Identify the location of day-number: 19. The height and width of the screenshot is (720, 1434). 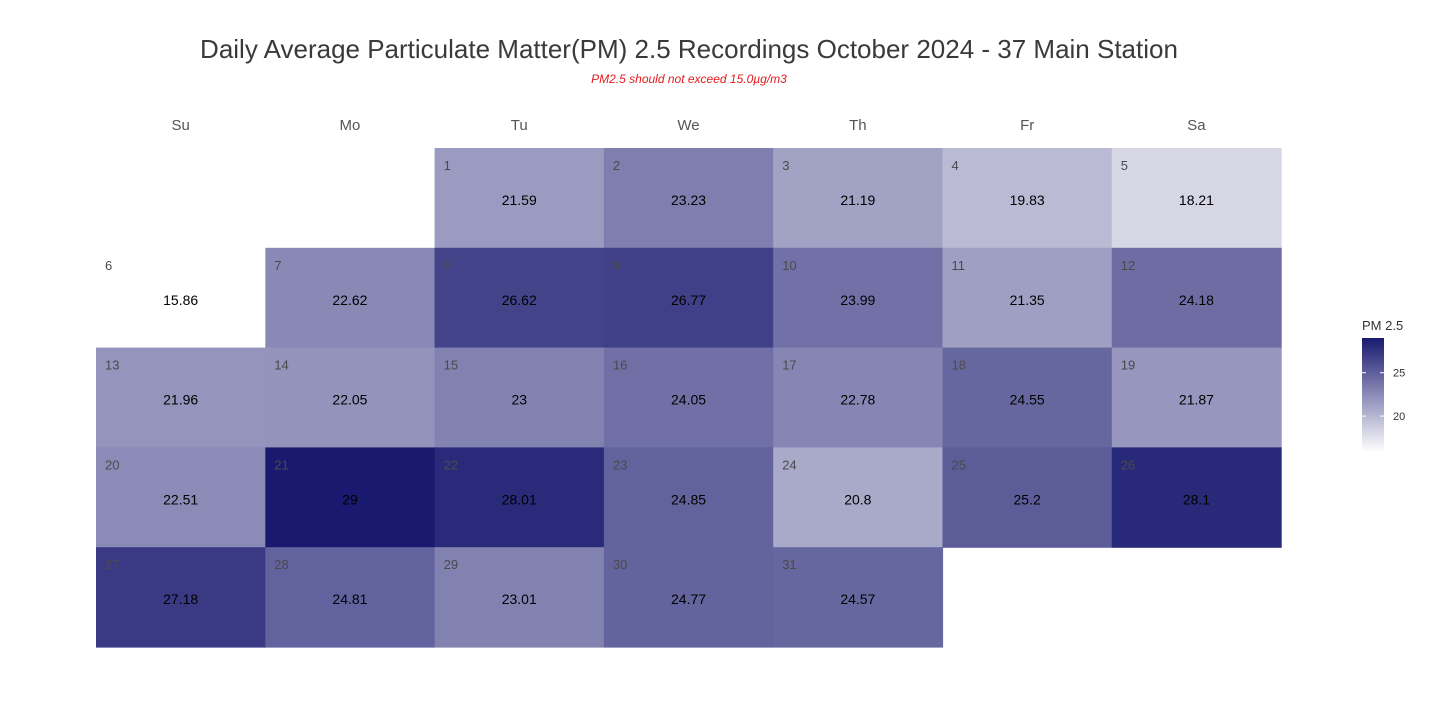
(1128, 365).